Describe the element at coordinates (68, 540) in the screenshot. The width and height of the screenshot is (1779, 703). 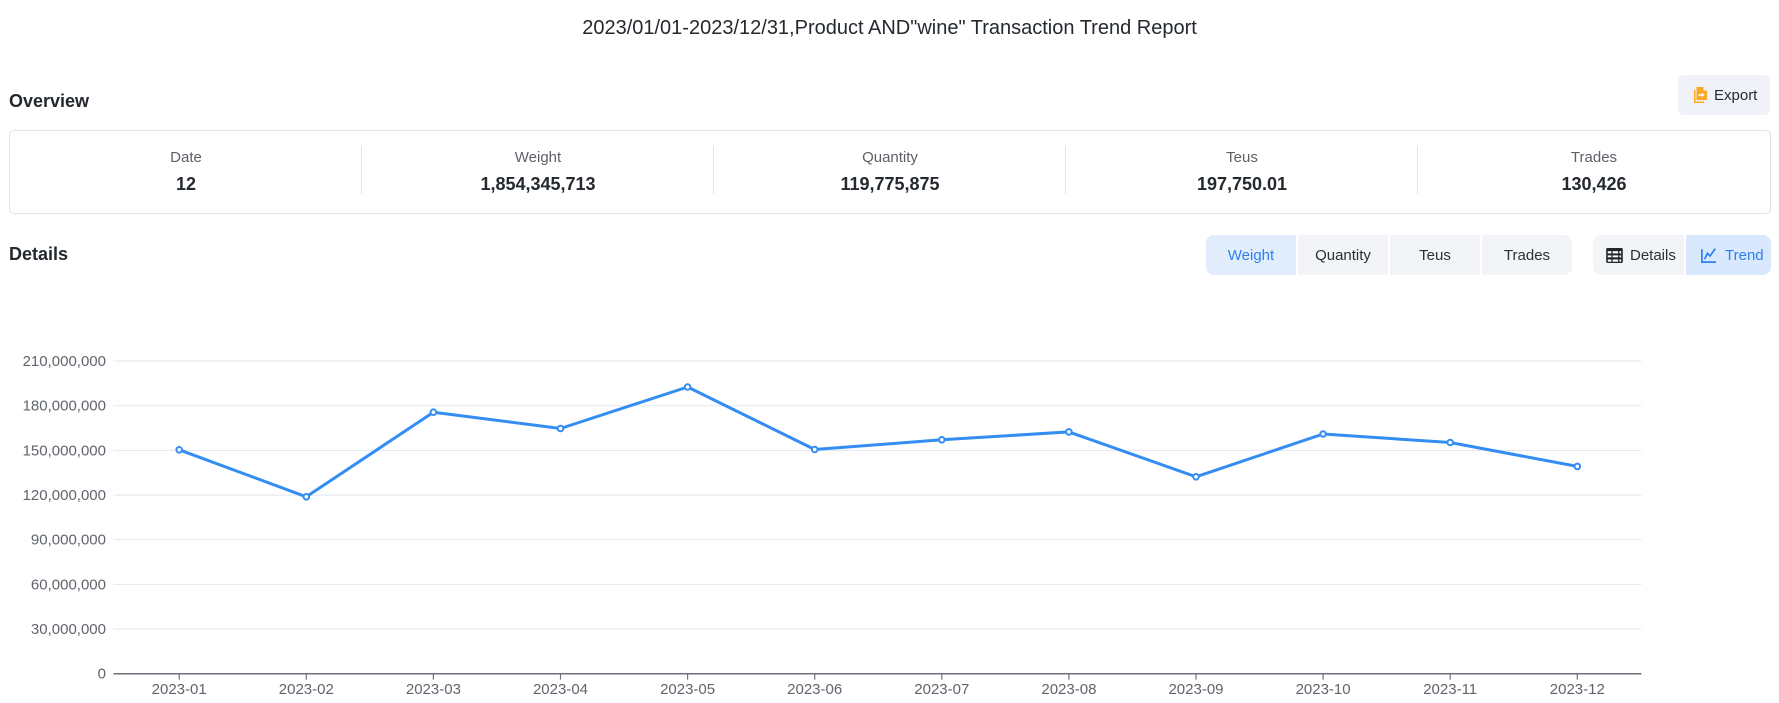
I see `svg-text: 90,000,000` at that location.